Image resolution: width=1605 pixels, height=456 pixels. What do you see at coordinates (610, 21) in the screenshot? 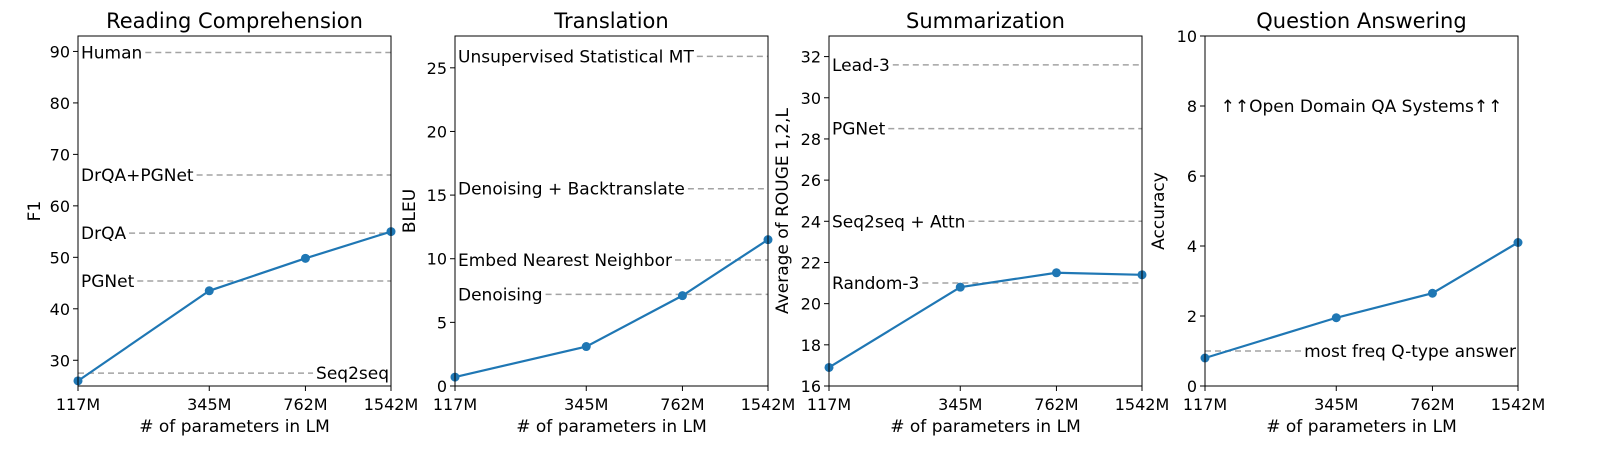
I see `panel-2-title: Translation` at bounding box center [610, 21].